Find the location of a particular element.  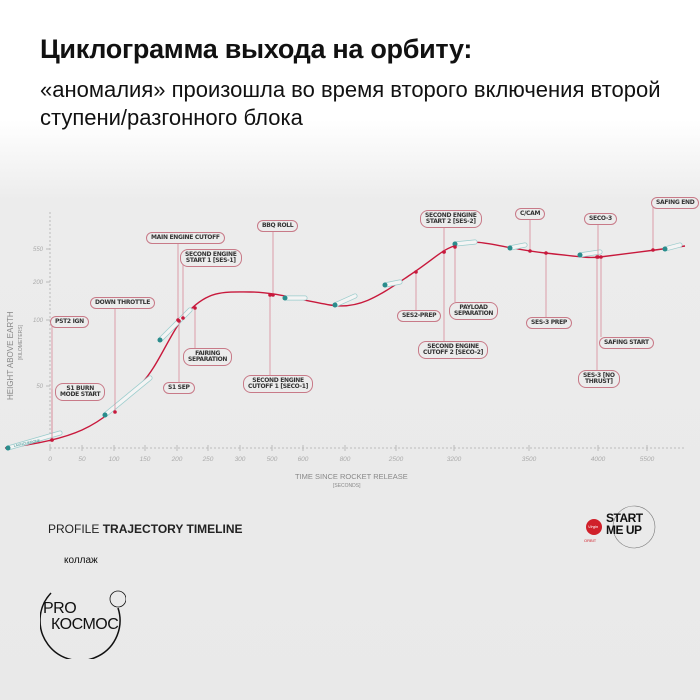

event-label: SAFING END is located at coordinates (675, 203).